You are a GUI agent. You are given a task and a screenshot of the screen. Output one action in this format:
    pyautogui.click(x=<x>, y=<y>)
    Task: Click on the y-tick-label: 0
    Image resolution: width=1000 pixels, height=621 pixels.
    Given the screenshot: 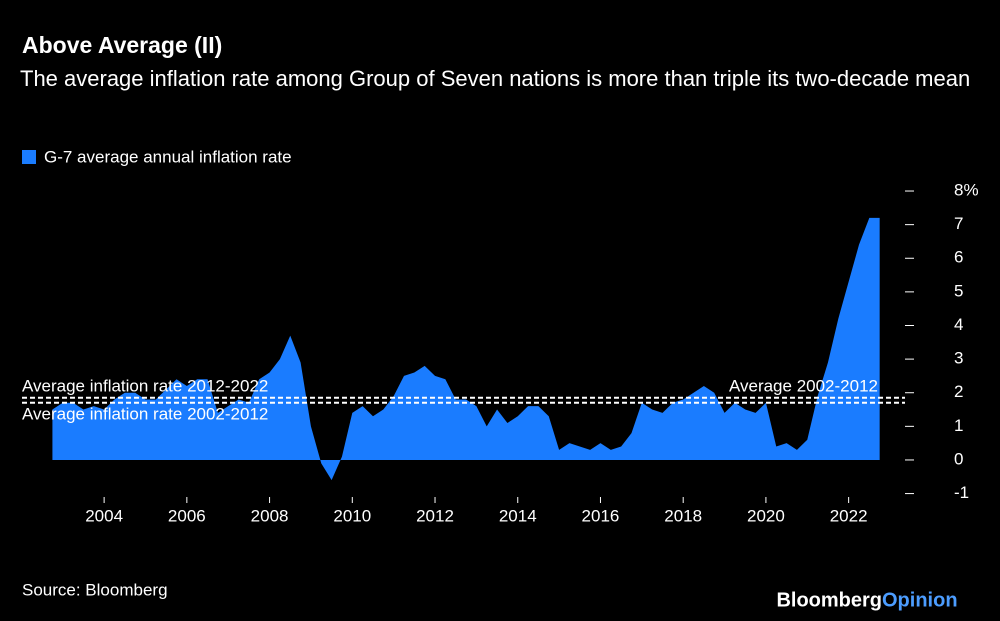 What is the action you would take?
    pyautogui.click(x=958, y=458)
    